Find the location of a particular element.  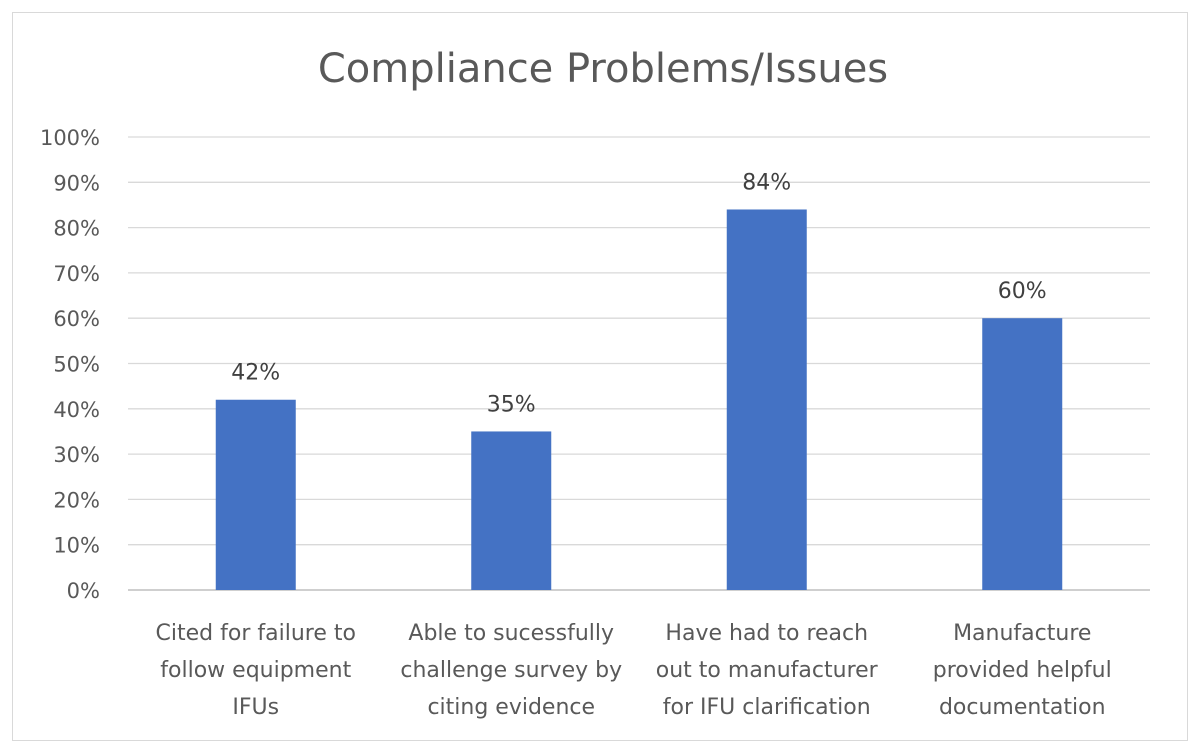

y-tick-label: 40% is located at coordinates (76, 410).